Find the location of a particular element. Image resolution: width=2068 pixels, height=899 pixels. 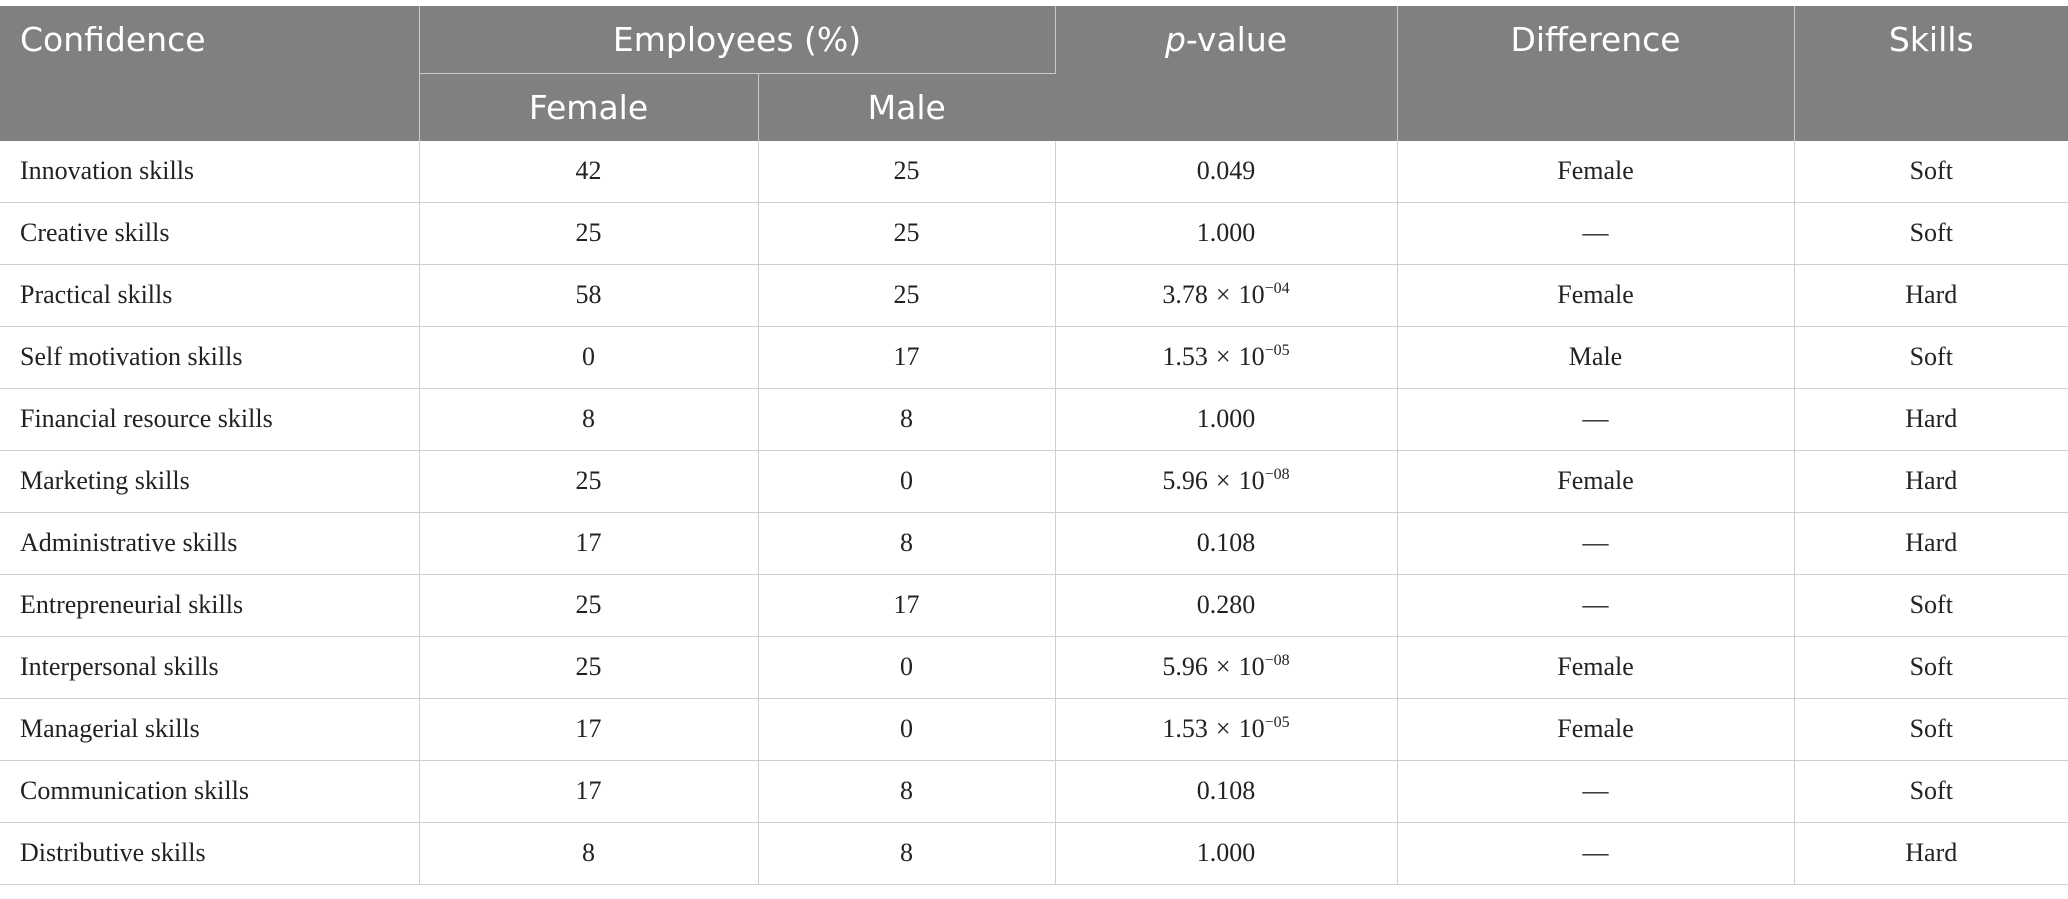

table-row: Innovation skills 42 25 0.049 Female Soft is located at coordinates (1034, 171).